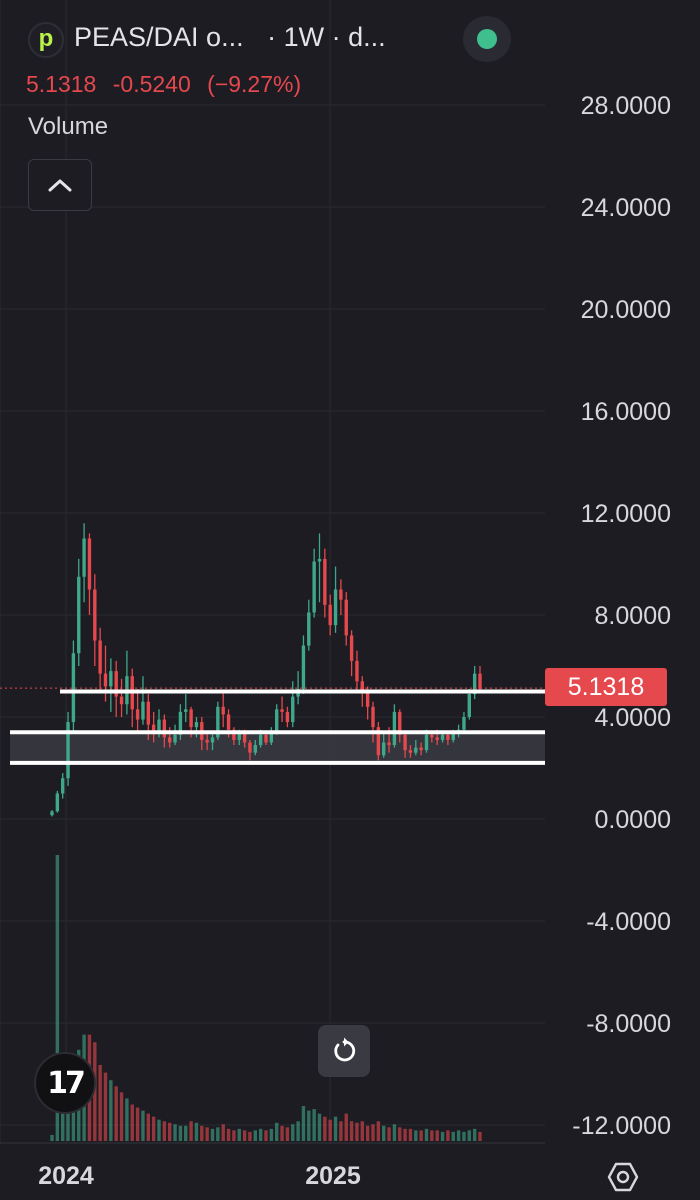 This screenshot has width=700, height=1200. I want to click on x-tick-label: 2024, so click(66, 1176).